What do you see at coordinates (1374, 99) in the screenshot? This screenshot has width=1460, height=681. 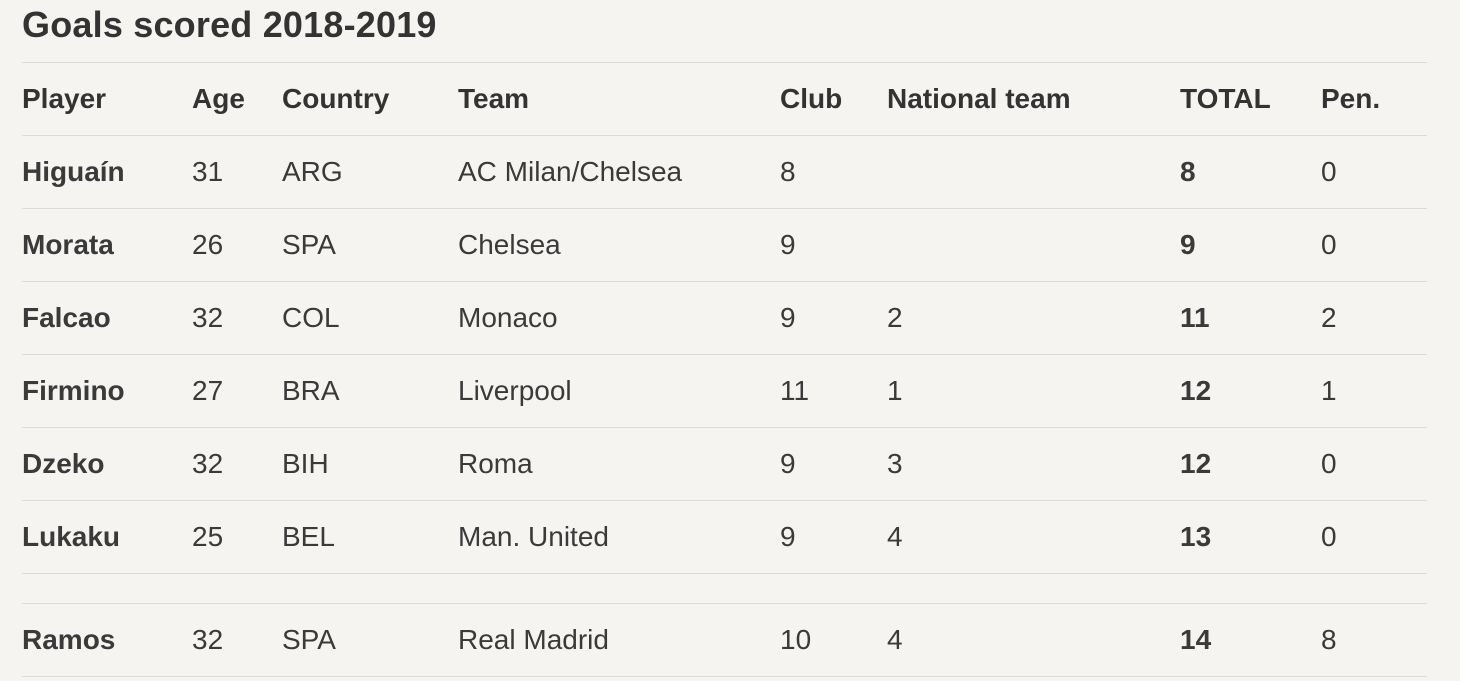 I see `column-header-penalties: Pen.` at bounding box center [1374, 99].